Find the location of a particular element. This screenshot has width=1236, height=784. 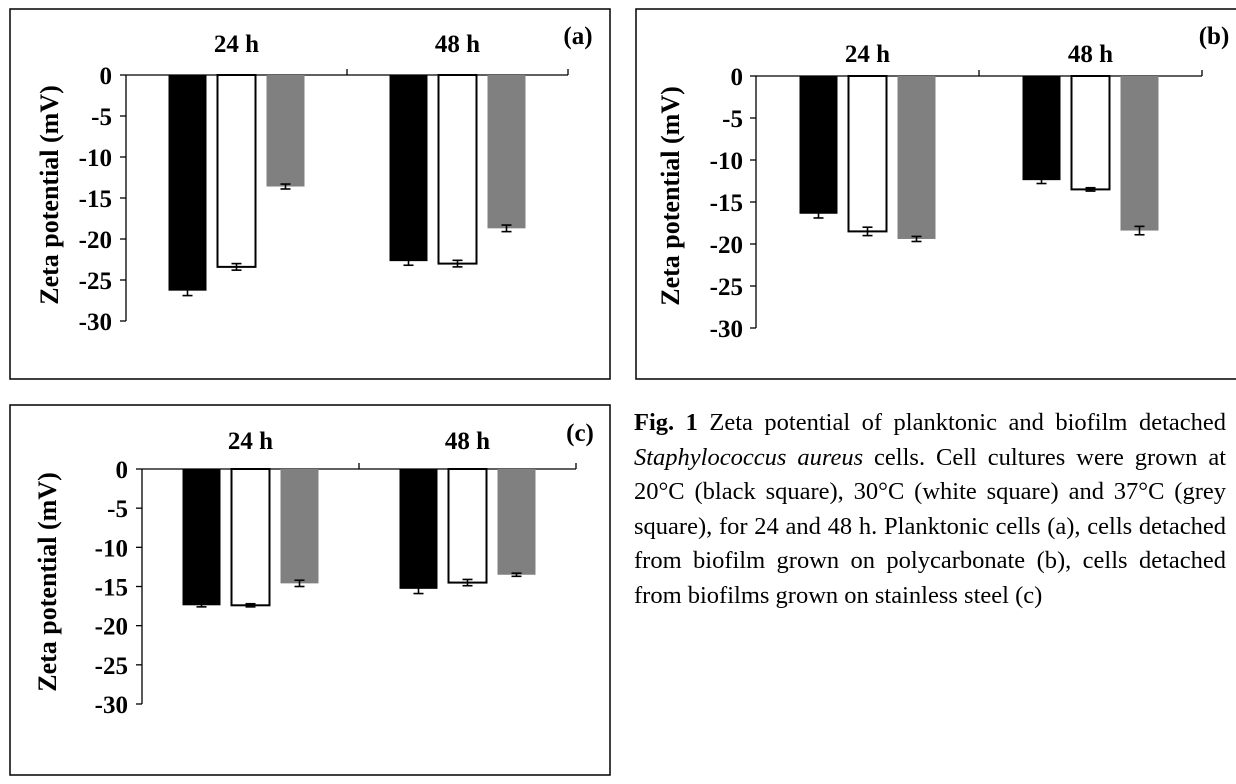

chart-b-panel-label: (b) is located at coordinates (1214, 36).